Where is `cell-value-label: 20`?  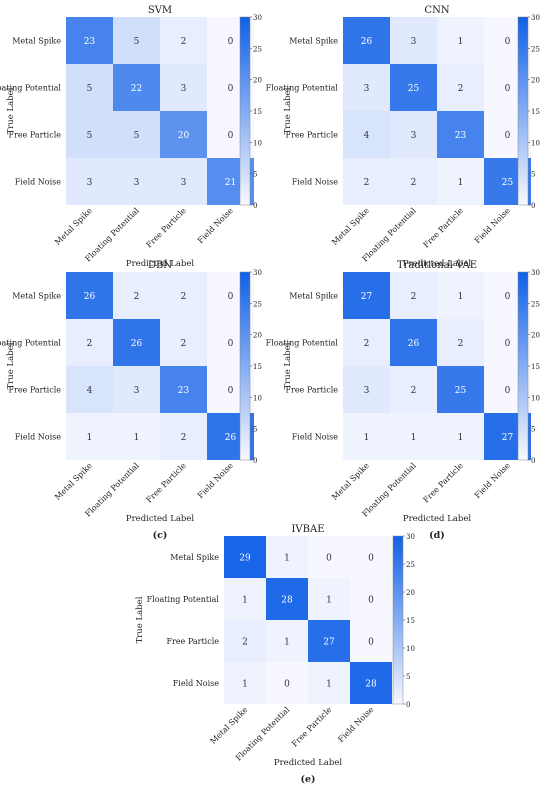 cell-value-label: 20 is located at coordinates (184, 136).